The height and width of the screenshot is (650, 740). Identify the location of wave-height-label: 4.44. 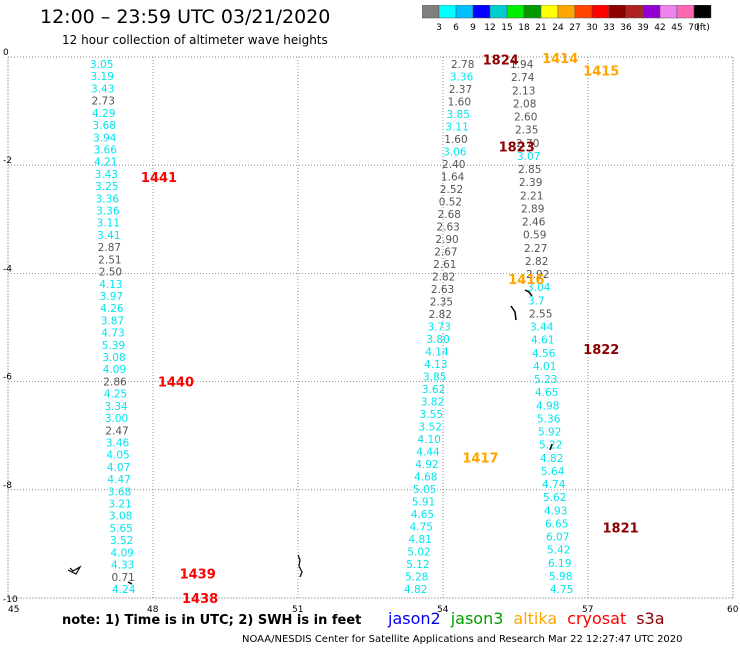
(428, 453).